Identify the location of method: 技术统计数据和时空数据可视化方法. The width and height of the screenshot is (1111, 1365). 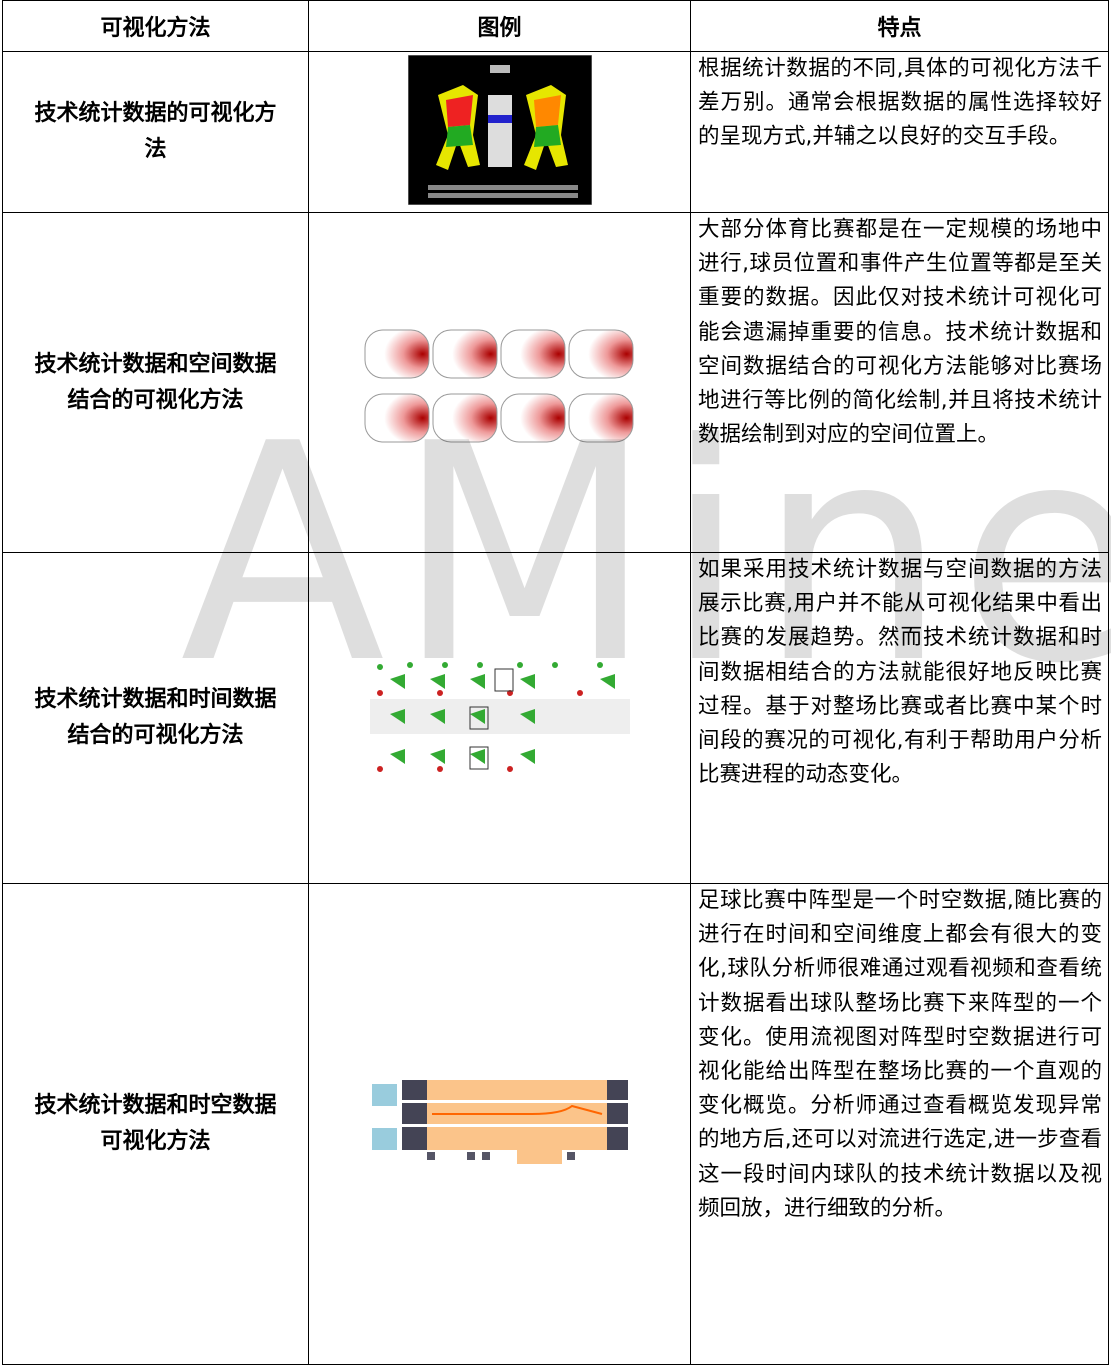
(155, 1124).